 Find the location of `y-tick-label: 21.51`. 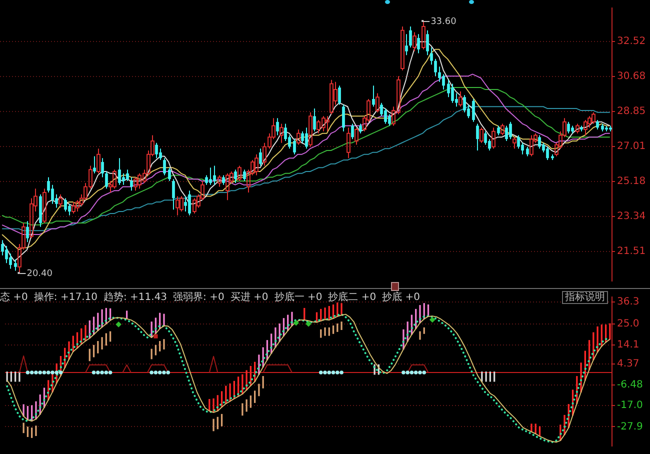

y-tick-label: 21.51 is located at coordinates (631, 252).